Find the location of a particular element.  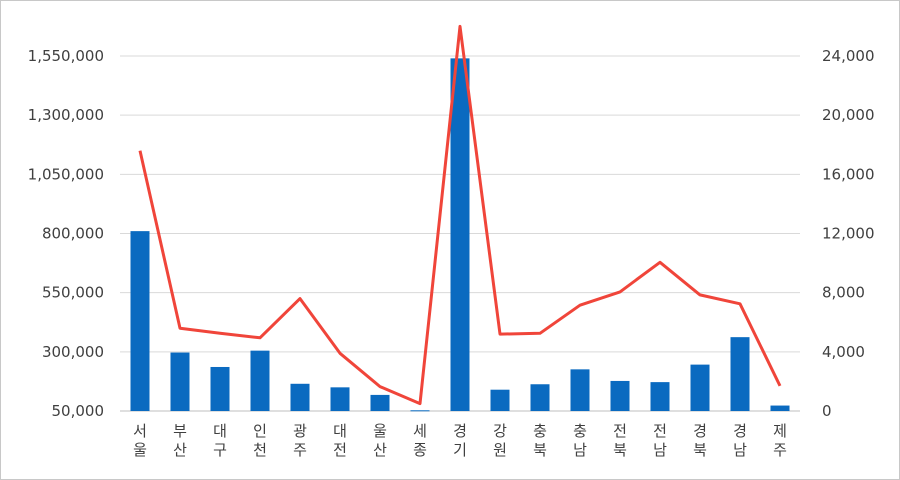

left-tick-label: 300,000 is located at coordinates (73, 352).